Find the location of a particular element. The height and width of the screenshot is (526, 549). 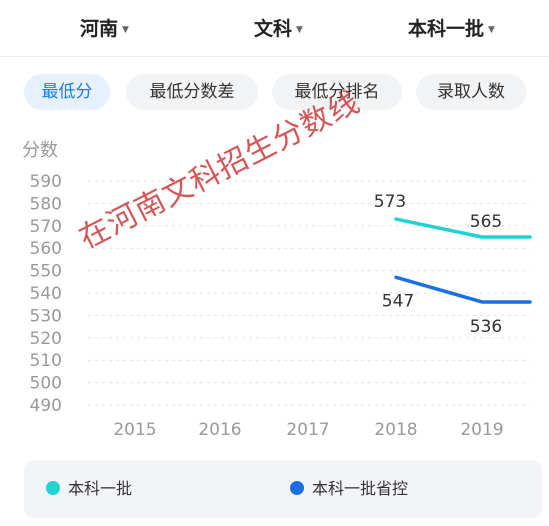

province-dropdown: 河南 ▼ is located at coordinates (104, 28).